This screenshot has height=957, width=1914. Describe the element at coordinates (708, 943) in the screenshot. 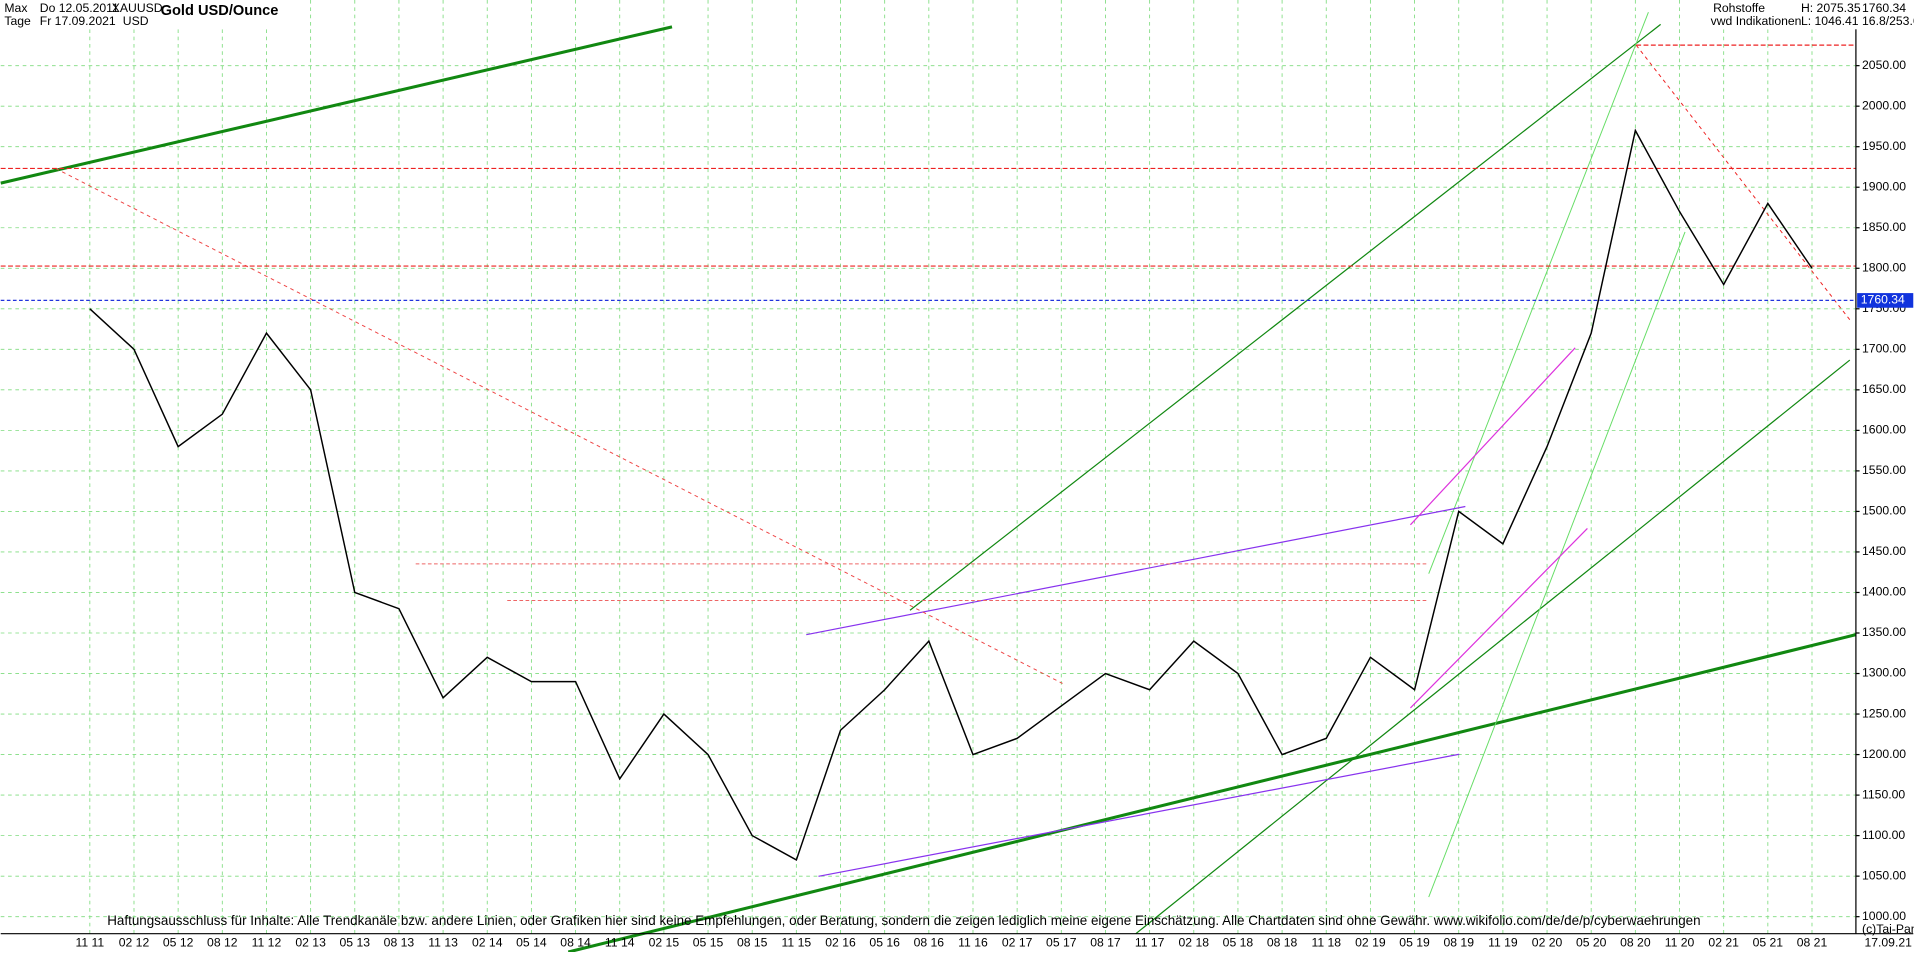

I see `x-tick-label: 05 15` at that location.